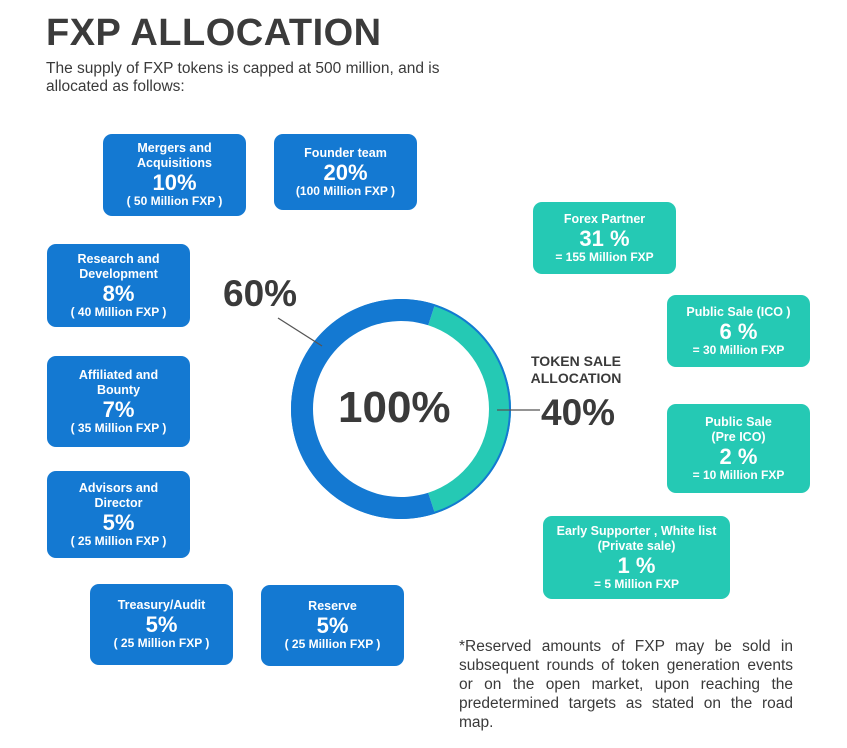 Image resolution: width=847 pixels, height=748 pixels. I want to click on allocation-card-public-sale-ico: Public Sale (ICO ) 6 % = 30 Million FXP, so click(738, 331).